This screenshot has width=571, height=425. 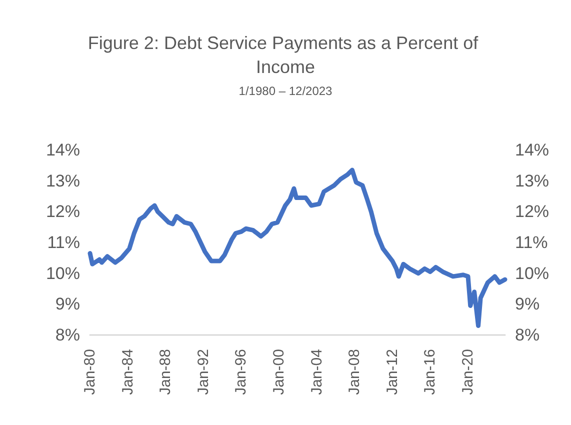 What do you see at coordinates (63, 150) in the screenshot?
I see `y-tick-label: 14%` at bounding box center [63, 150].